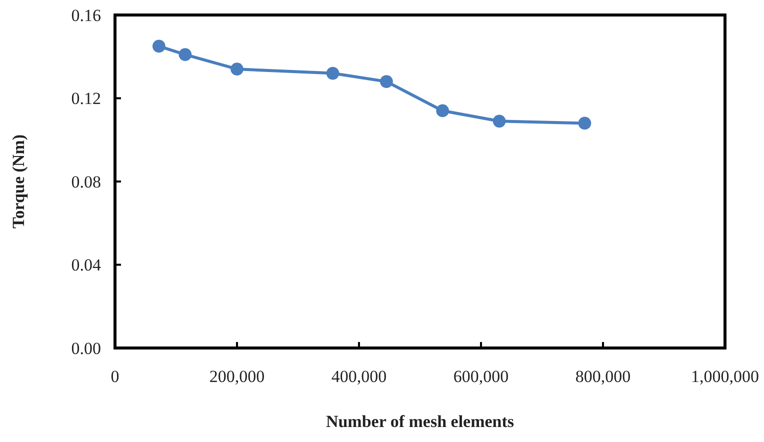  I want to click on x-tick-label: 200,000, so click(237, 376).